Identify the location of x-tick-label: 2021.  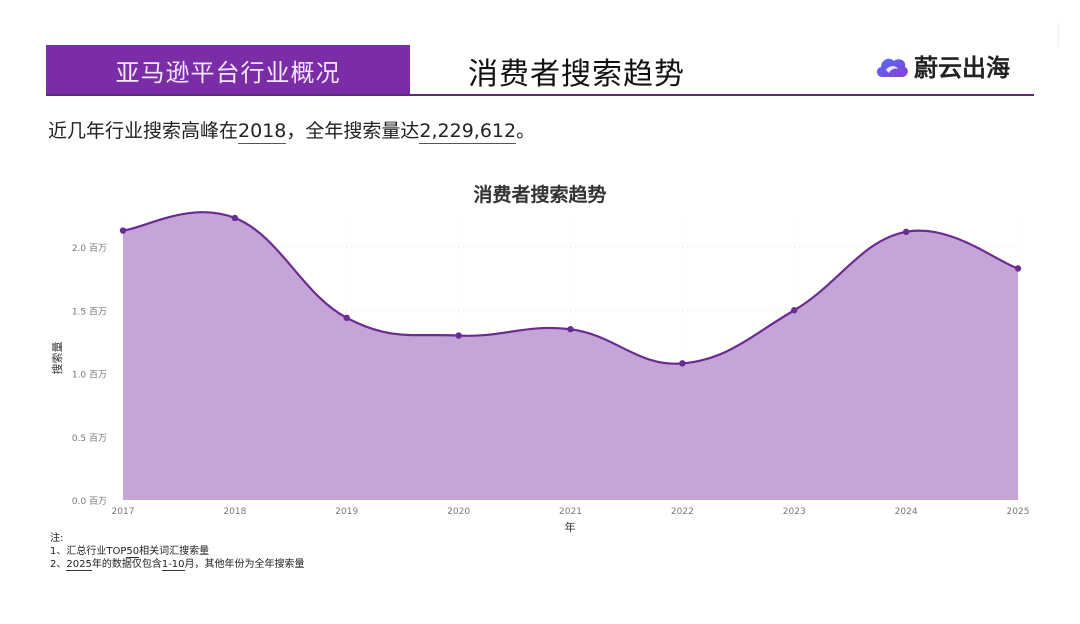
(570, 512).